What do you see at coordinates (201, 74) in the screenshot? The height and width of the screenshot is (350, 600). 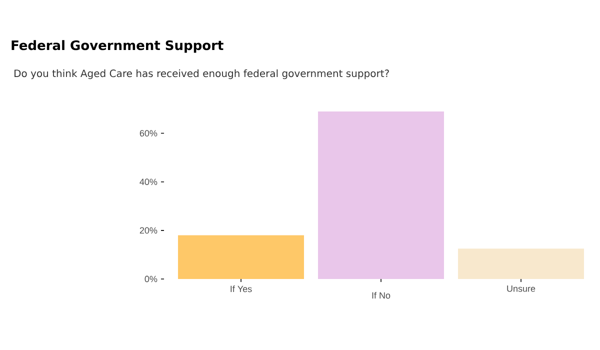 I see `chart-subtitle: Do you think Aged Care has received enough federal government support?` at bounding box center [201, 74].